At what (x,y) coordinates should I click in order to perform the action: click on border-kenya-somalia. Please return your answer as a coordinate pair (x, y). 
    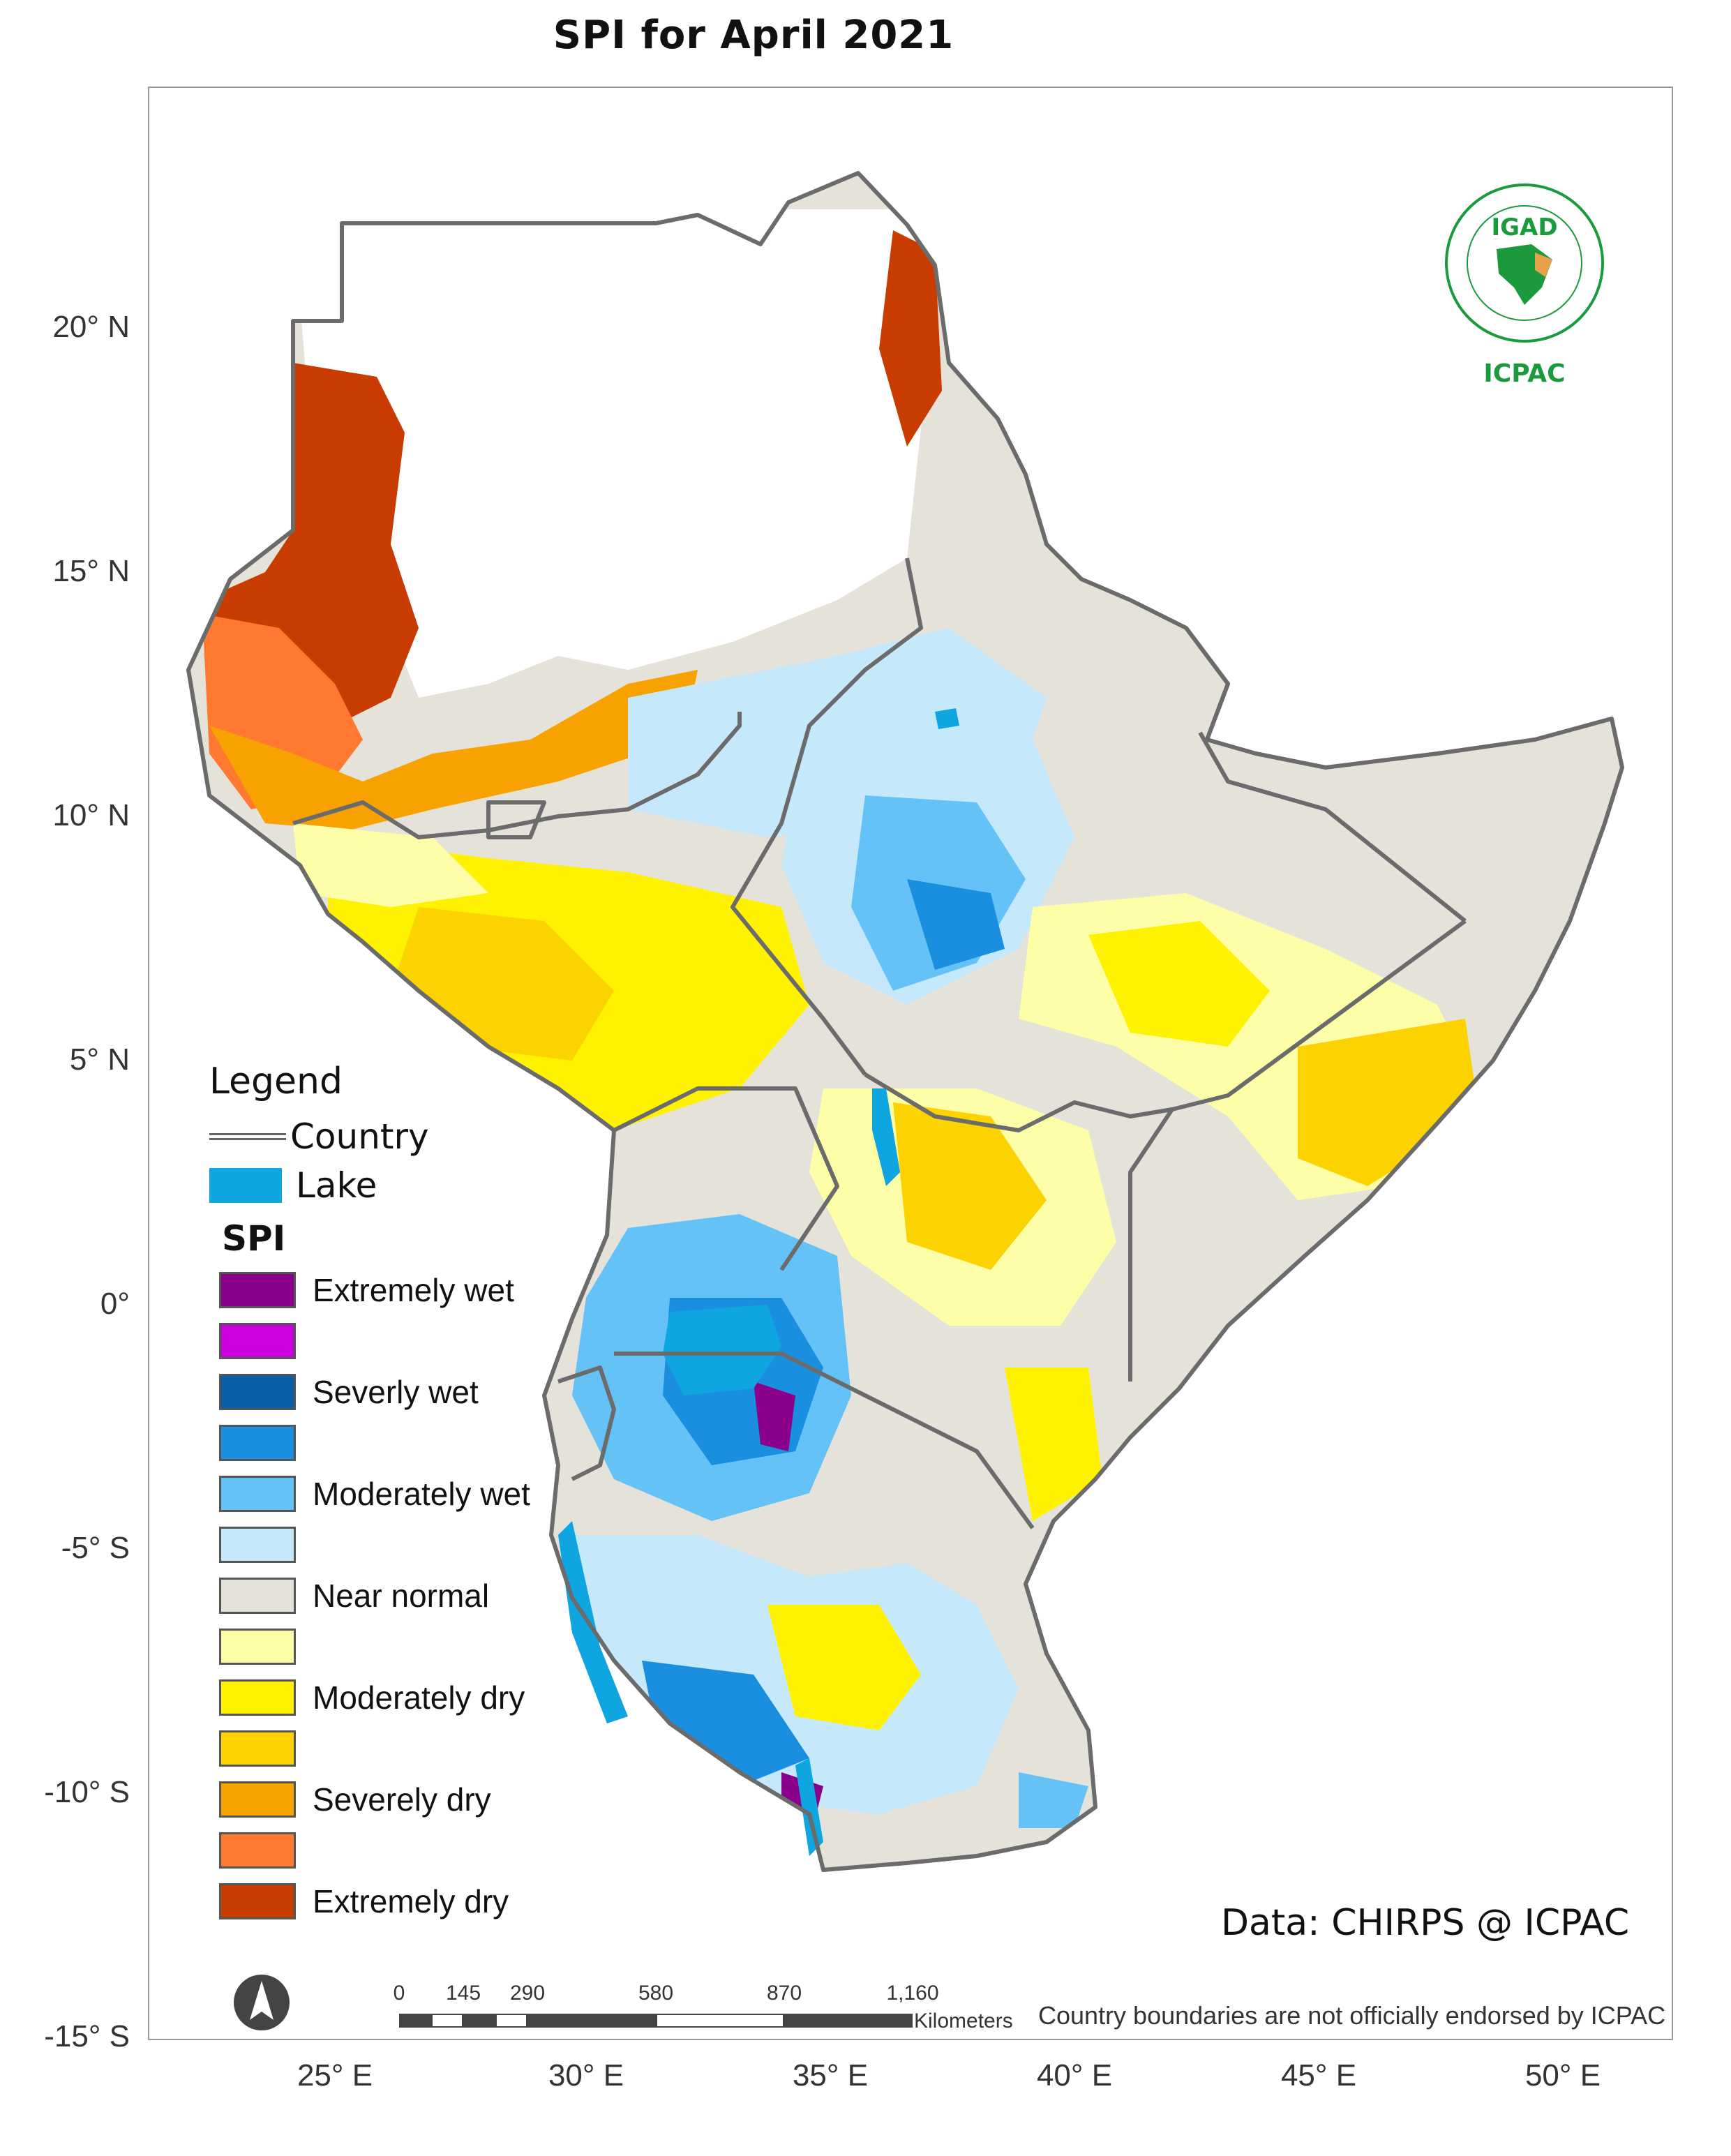
    Looking at the image, I should click on (1151, 1245).